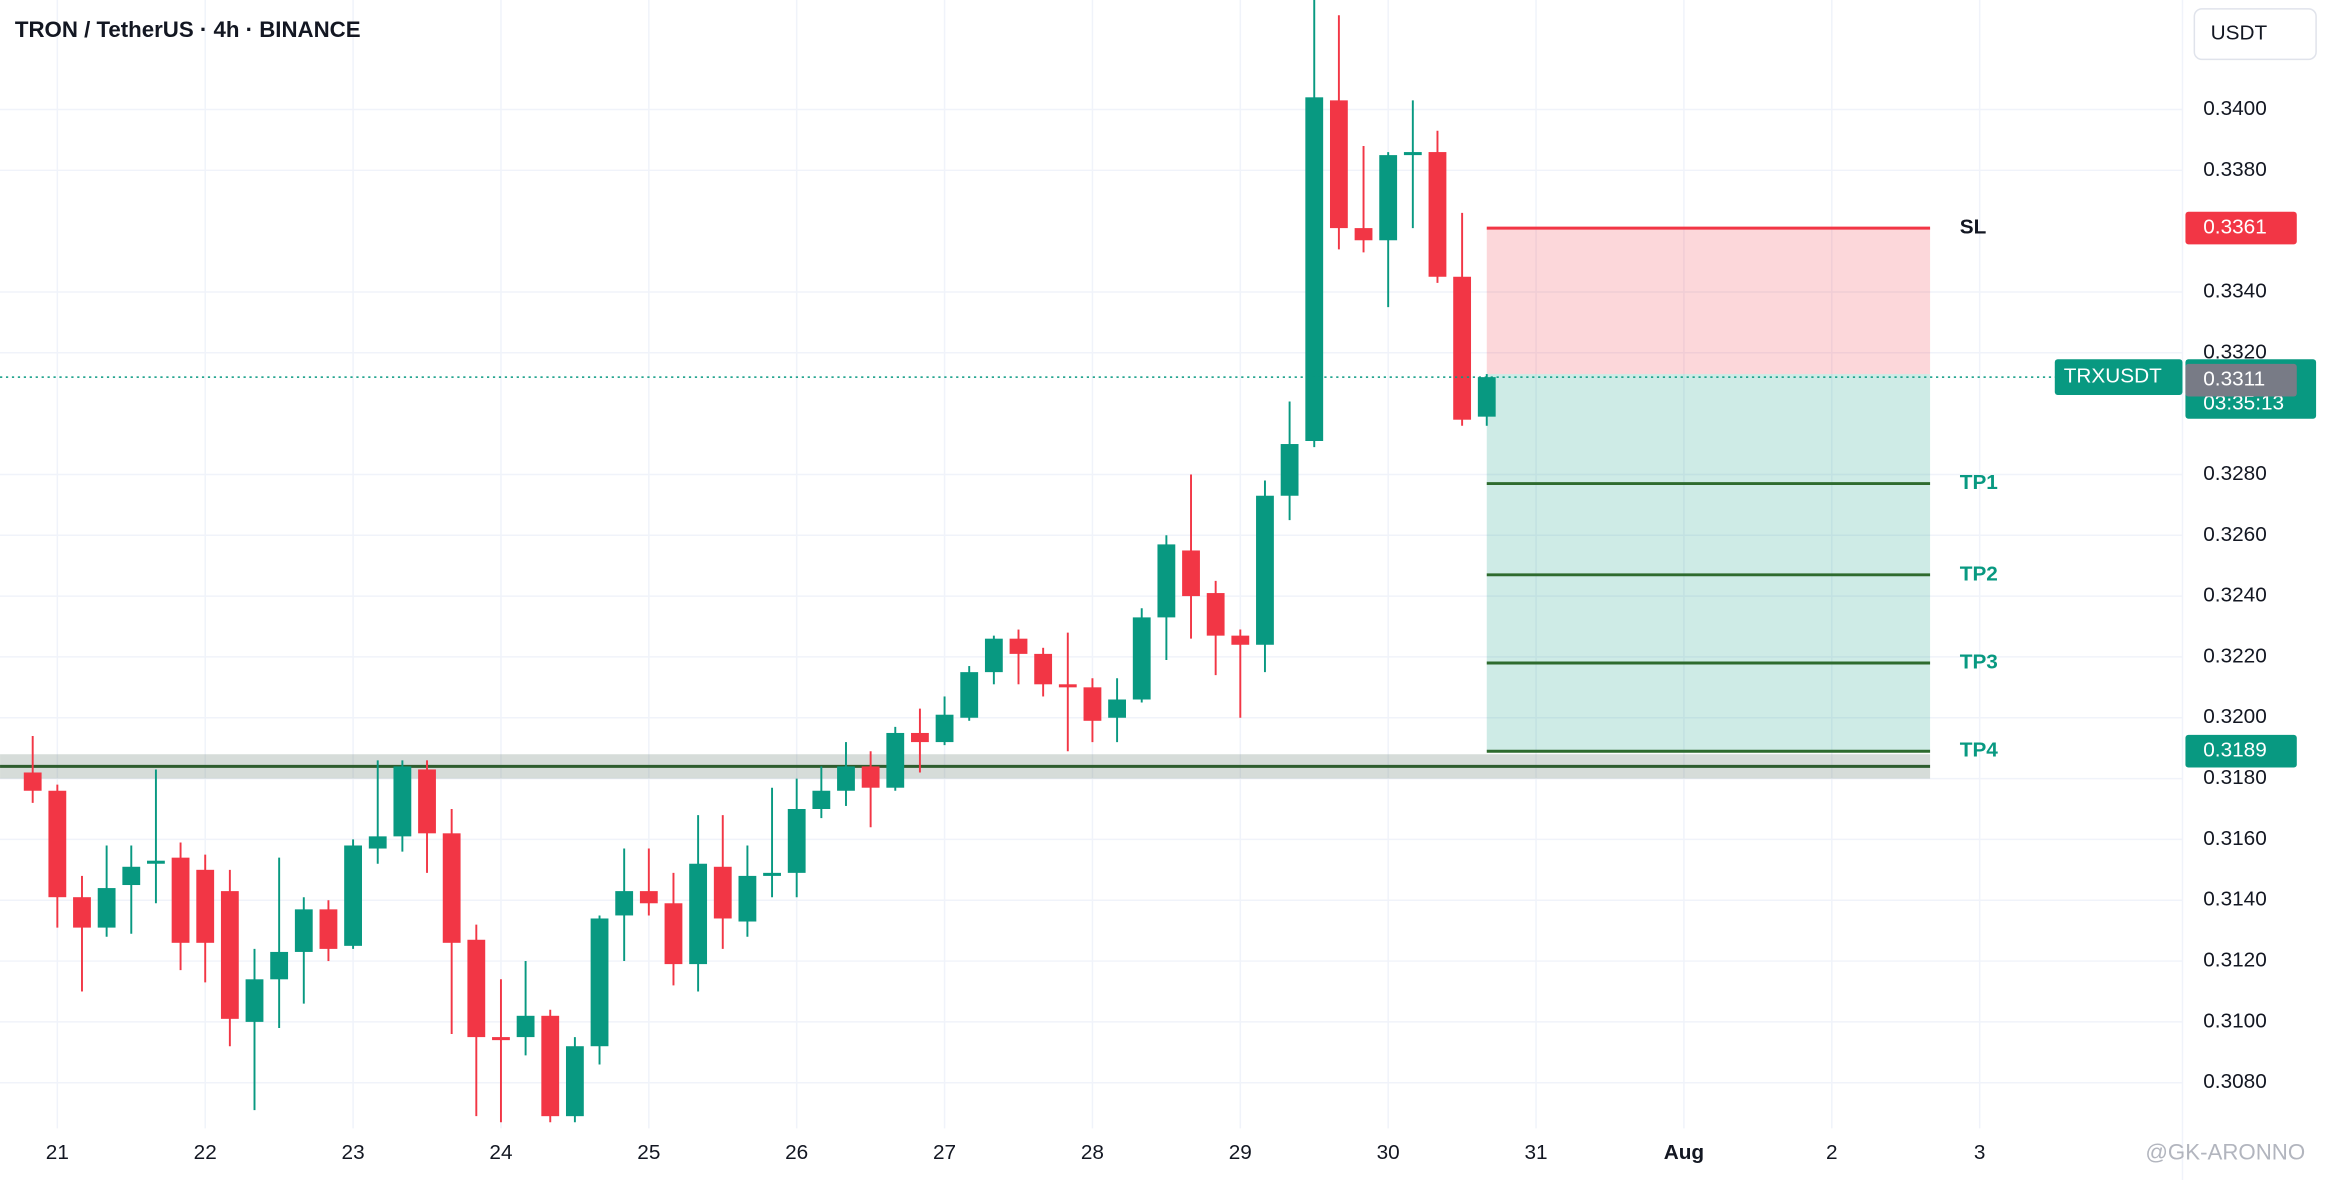 This screenshot has height=1180, width=2328. I want to click on y-tick-label: 0.3380, so click(2235, 169).